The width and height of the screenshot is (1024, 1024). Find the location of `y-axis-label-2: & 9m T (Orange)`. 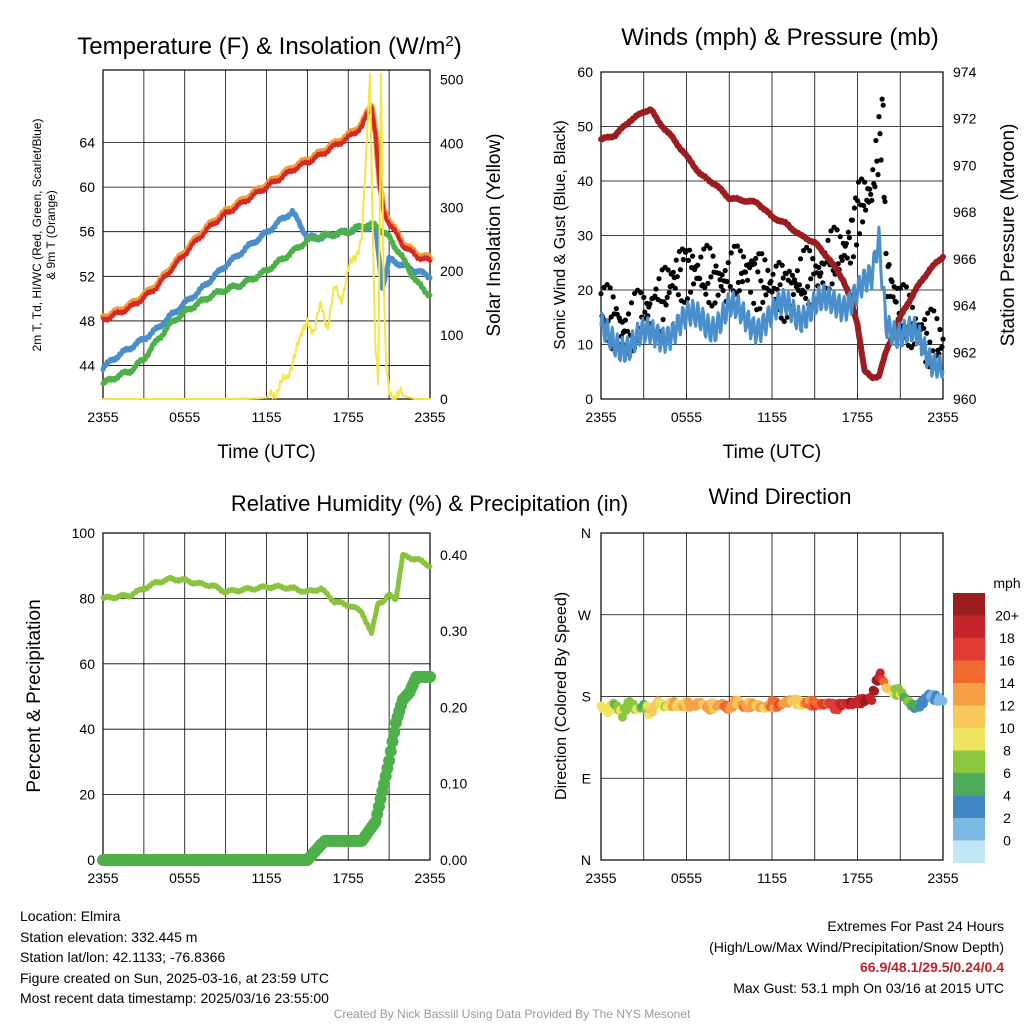

y-axis-label-2: & 9m T (Orange) is located at coordinates (51, 235).